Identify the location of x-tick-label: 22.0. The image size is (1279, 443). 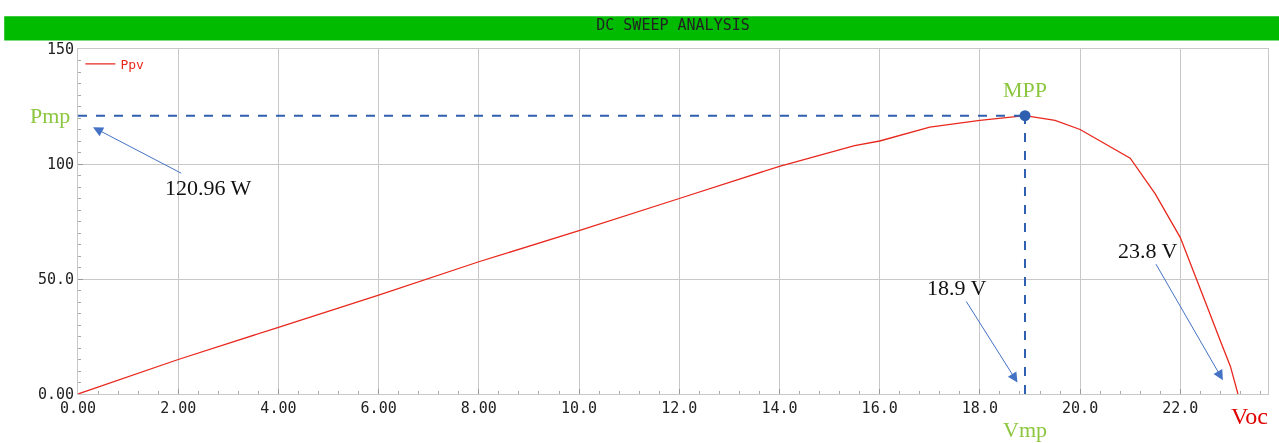
(1180, 408).